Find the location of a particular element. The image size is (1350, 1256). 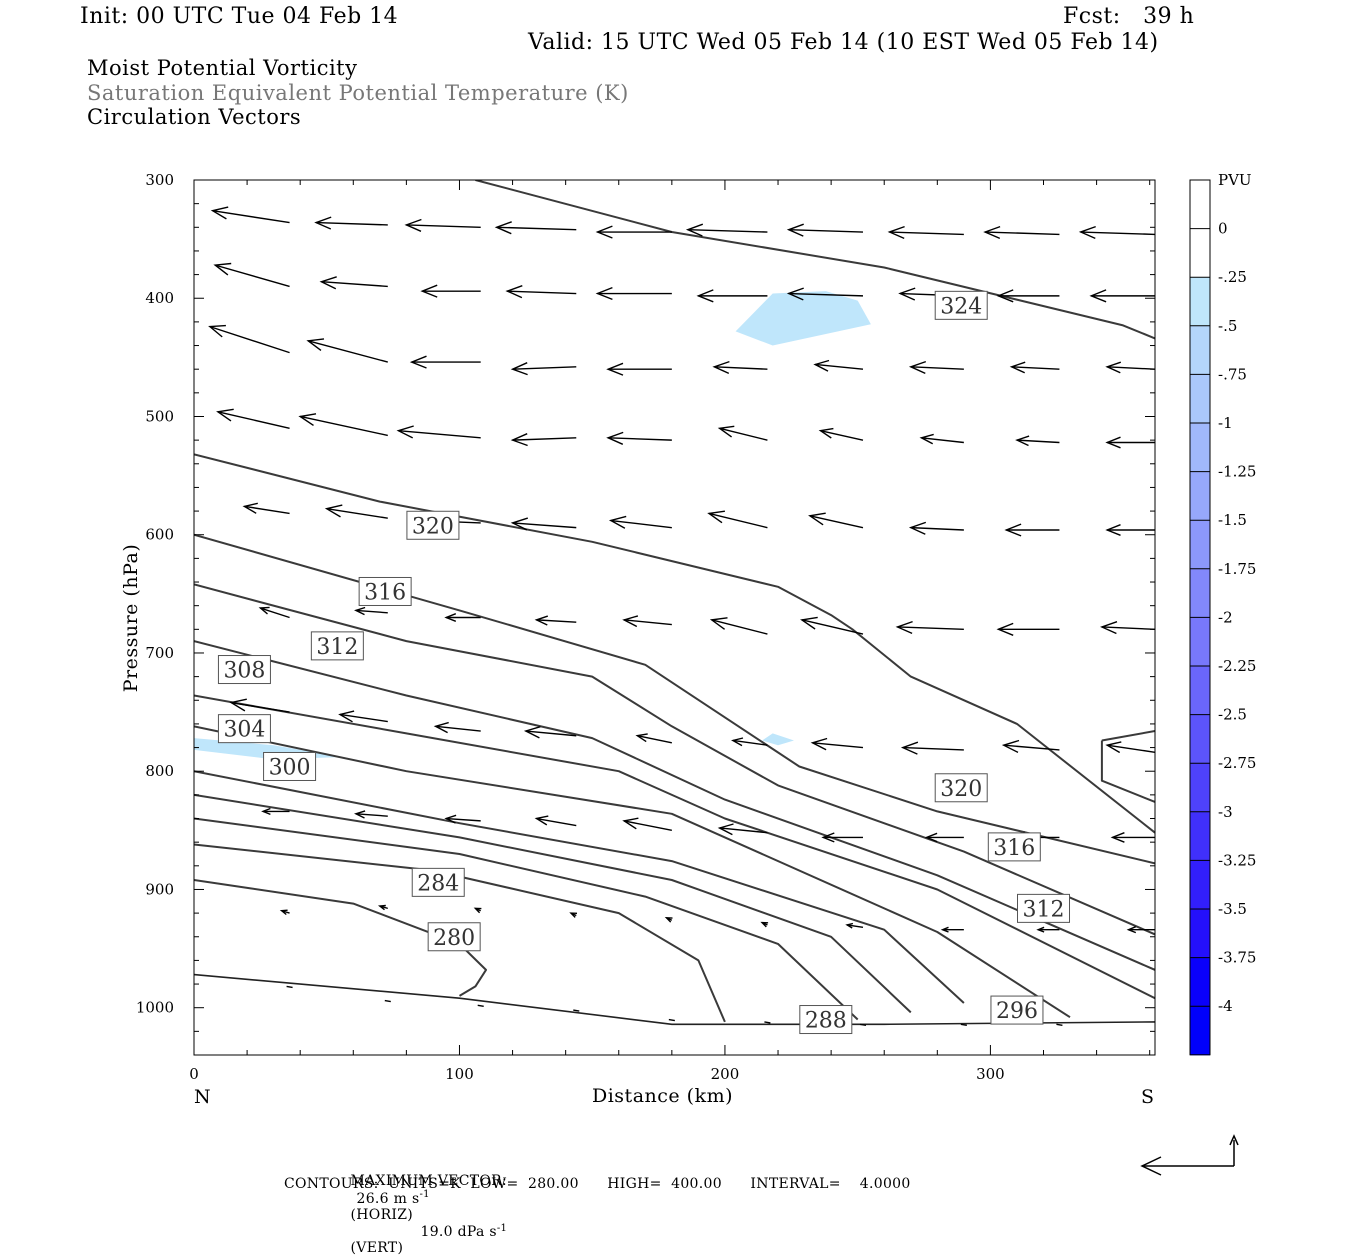

contour-label-320-9: 320 is located at coordinates (961, 788).